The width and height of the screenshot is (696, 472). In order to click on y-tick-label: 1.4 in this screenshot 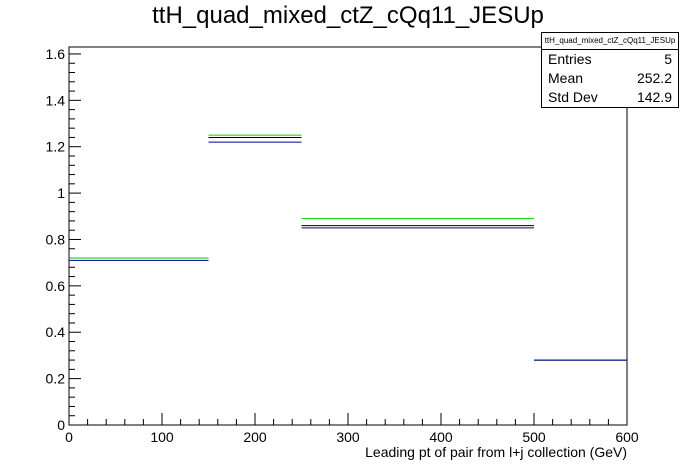, I will do `click(56, 100)`.